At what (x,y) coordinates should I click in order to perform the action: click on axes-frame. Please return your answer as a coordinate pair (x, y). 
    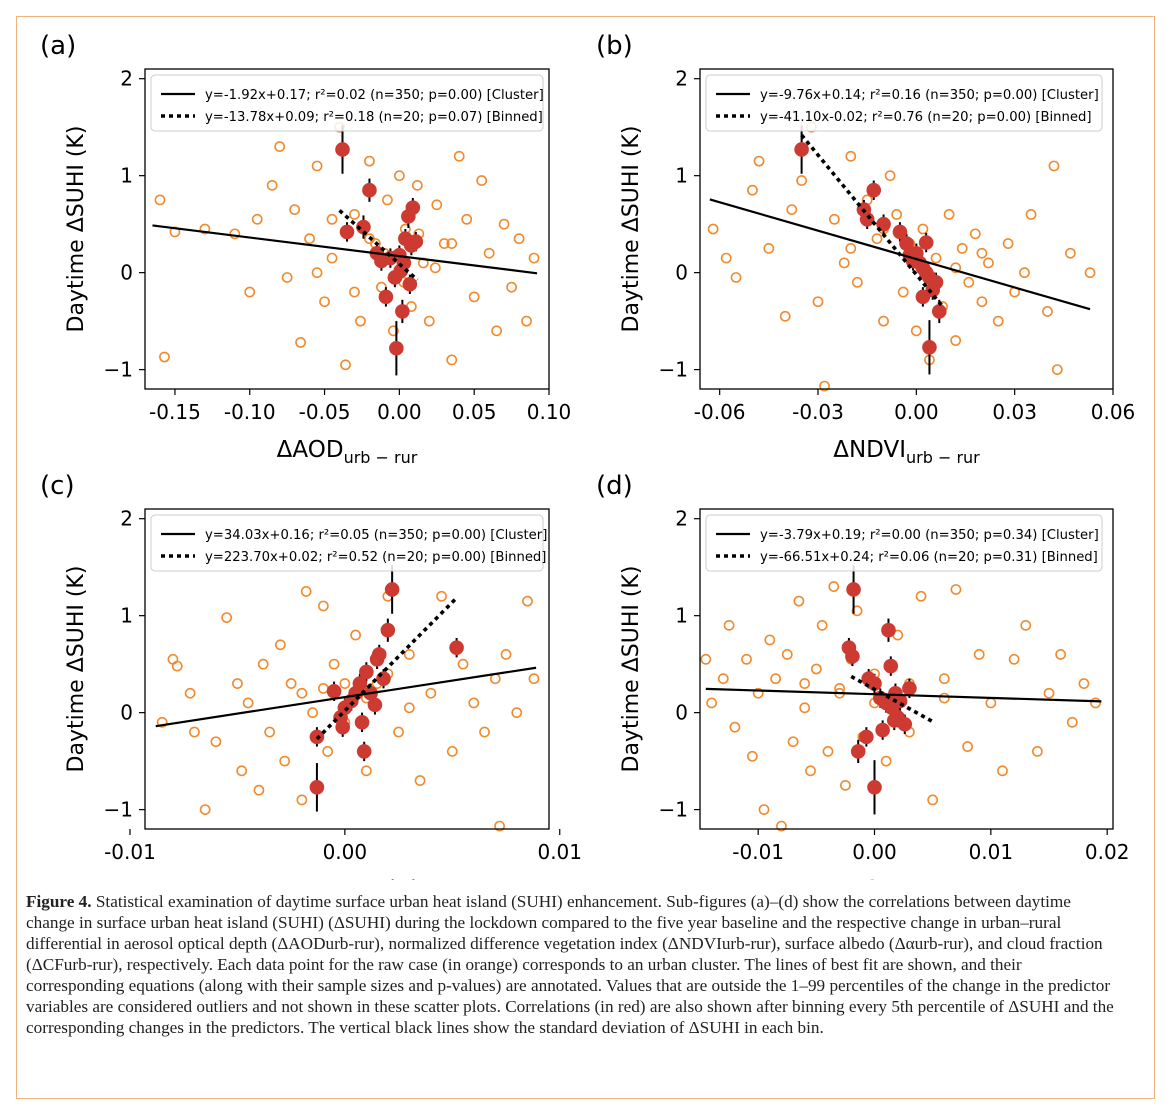
    Looking at the image, I should click on (906, 669).